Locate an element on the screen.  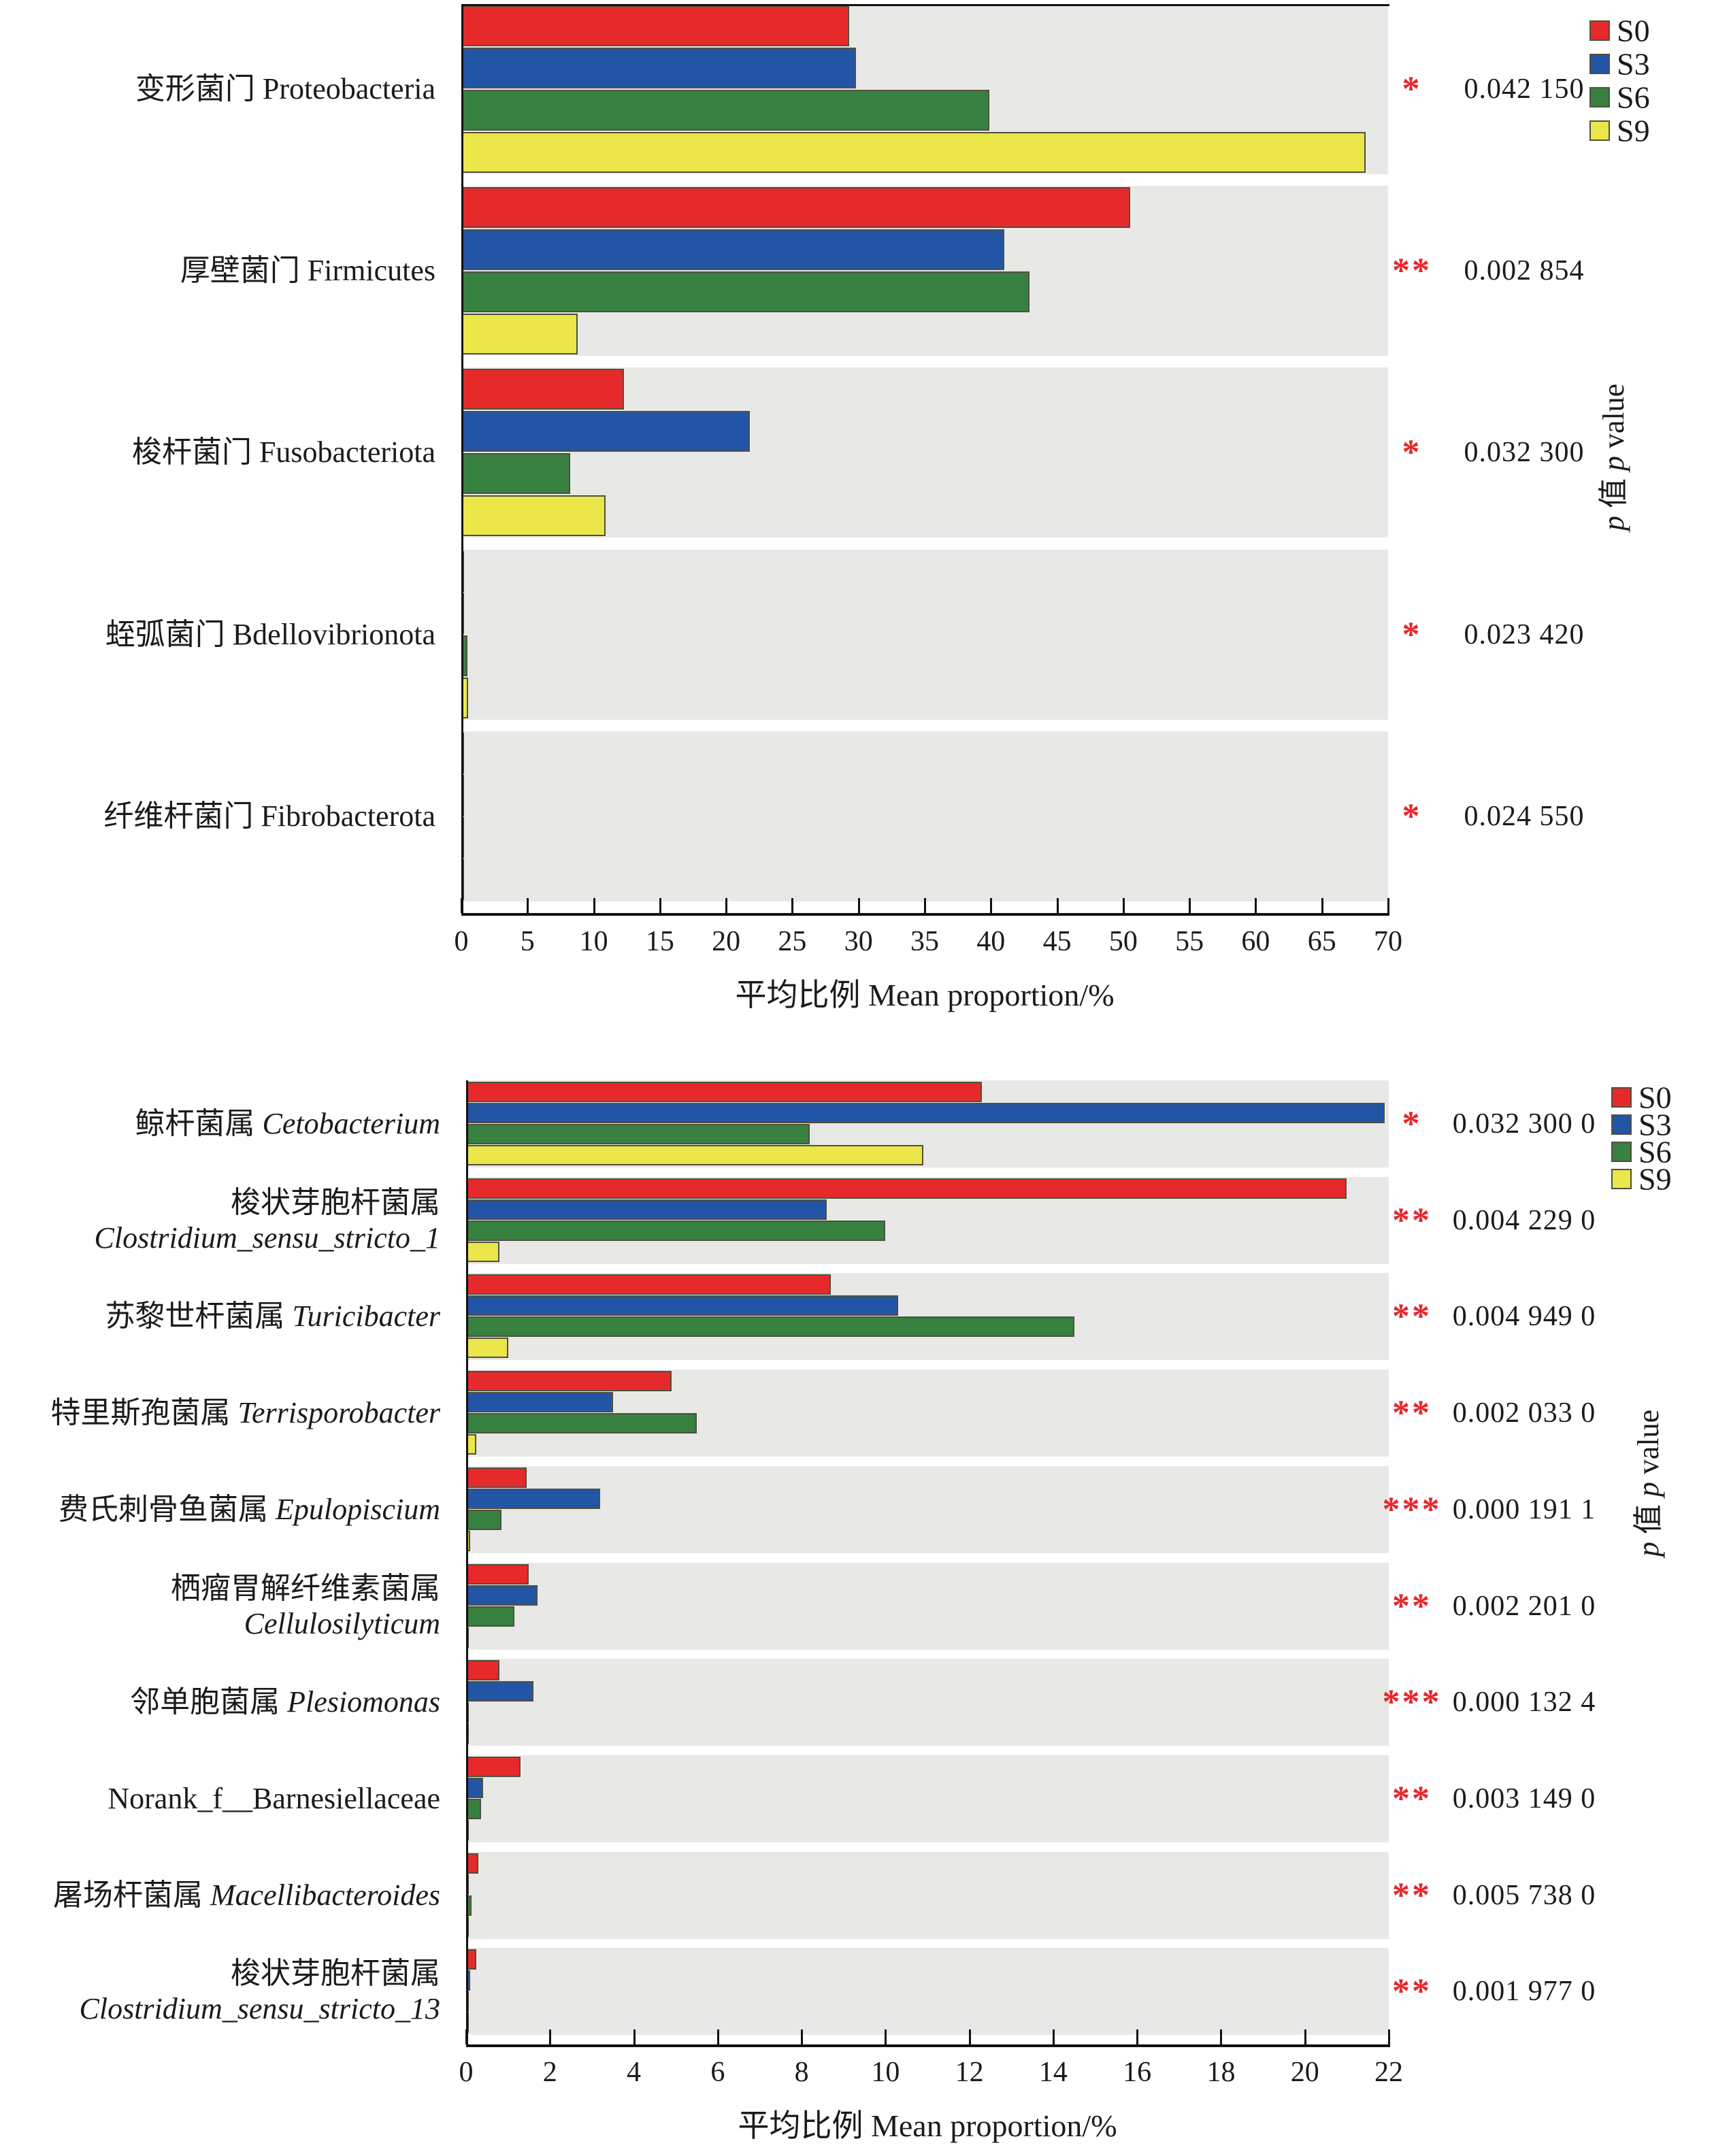
bar-s9 is located at coordinates (533, 516).